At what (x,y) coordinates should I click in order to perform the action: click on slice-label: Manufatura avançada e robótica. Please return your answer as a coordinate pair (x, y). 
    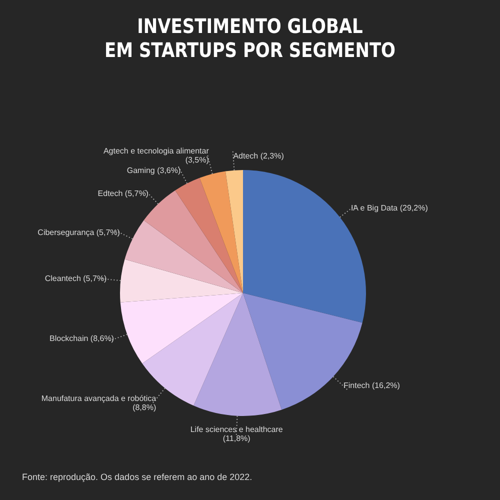
    Looking at the image, I should click on (99, 399).